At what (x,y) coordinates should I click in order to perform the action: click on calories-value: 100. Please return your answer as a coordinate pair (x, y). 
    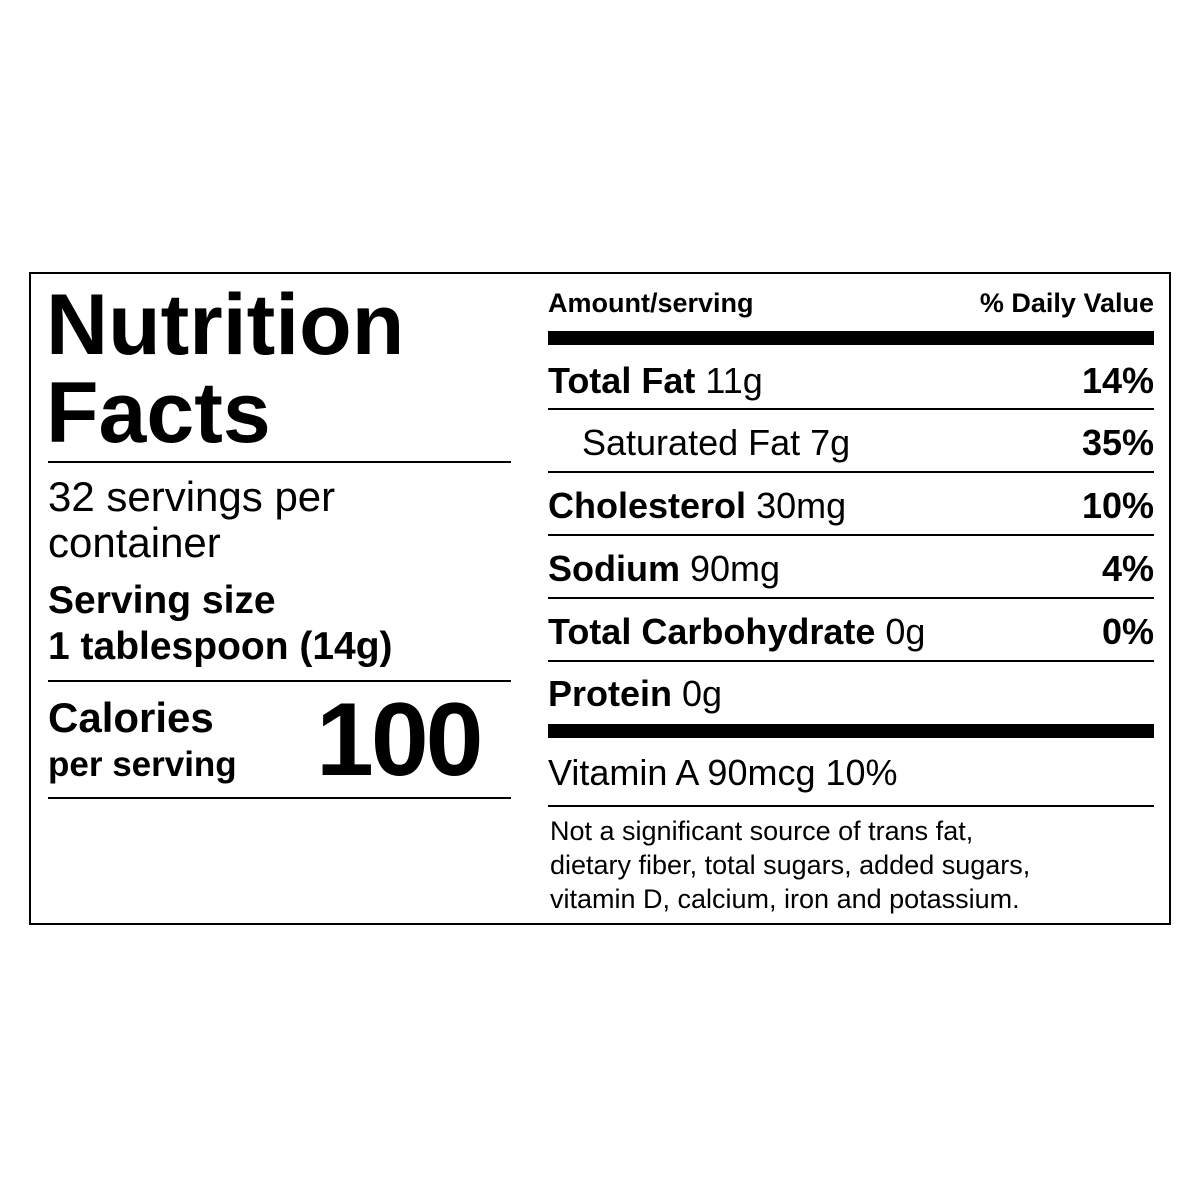
    Looking at the image, I should click on (400, 740).